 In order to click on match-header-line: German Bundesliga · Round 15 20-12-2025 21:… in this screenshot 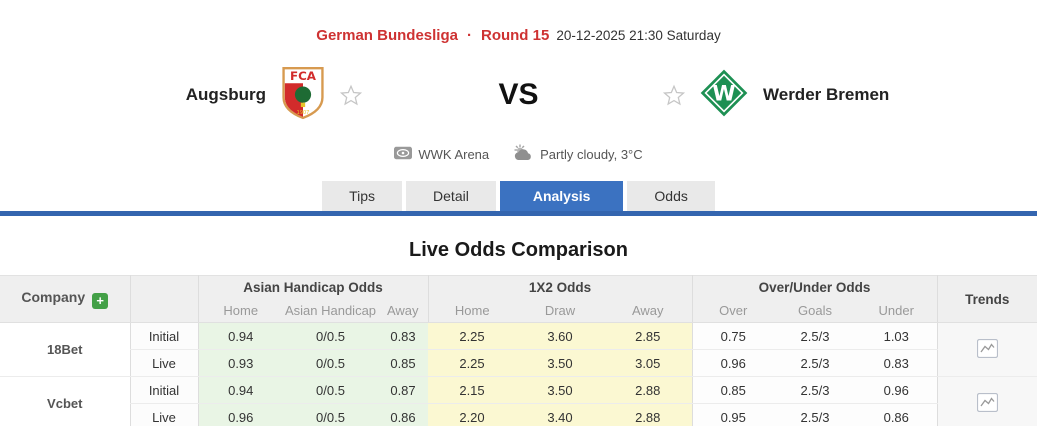, I will do `click(518, 22)`.